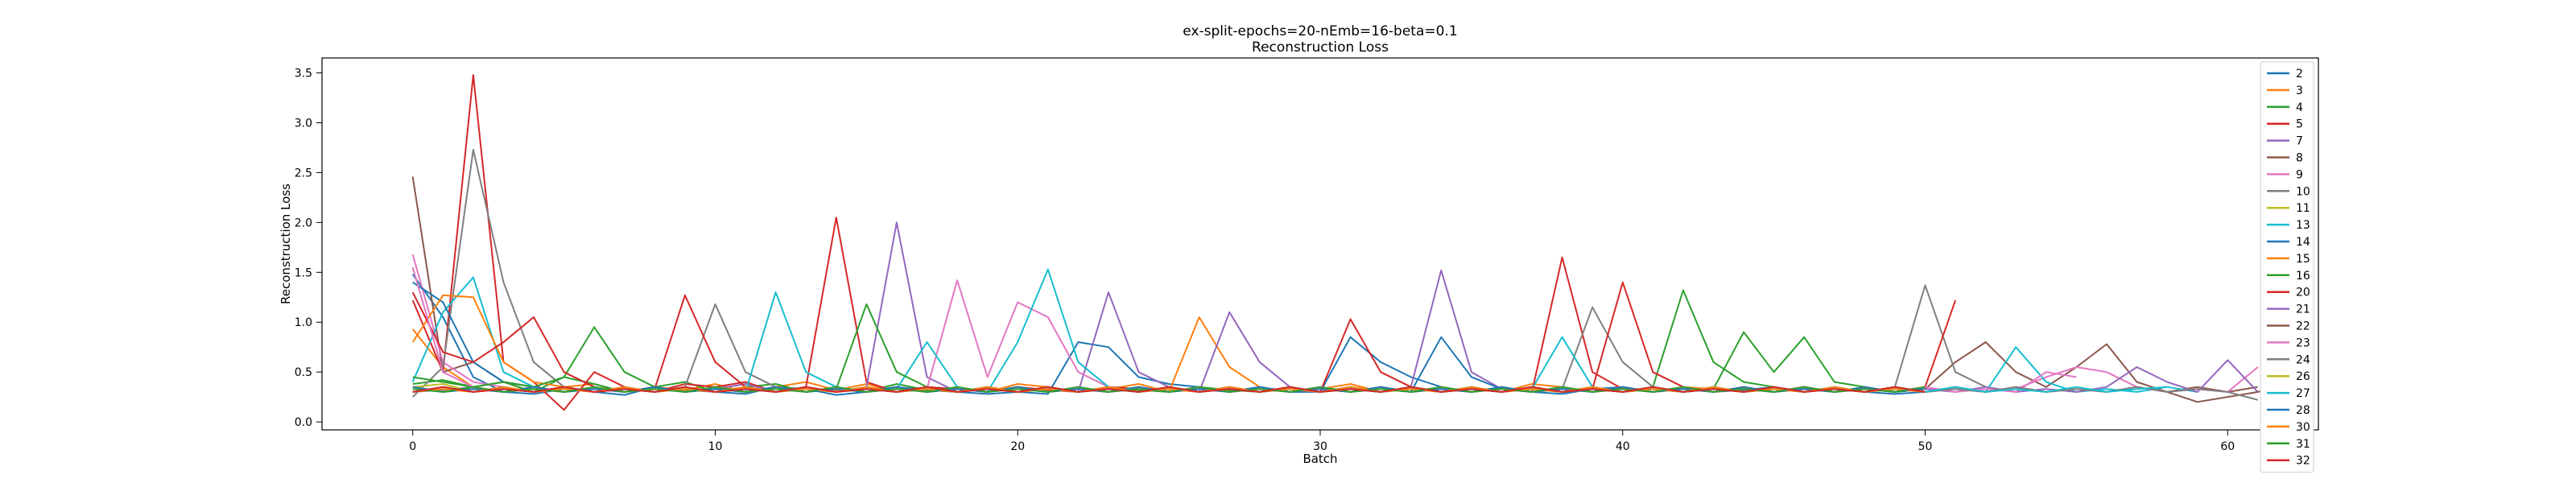 The image size is (2576, 483). I want to click on legend-label: 16, so click(2303, 276).